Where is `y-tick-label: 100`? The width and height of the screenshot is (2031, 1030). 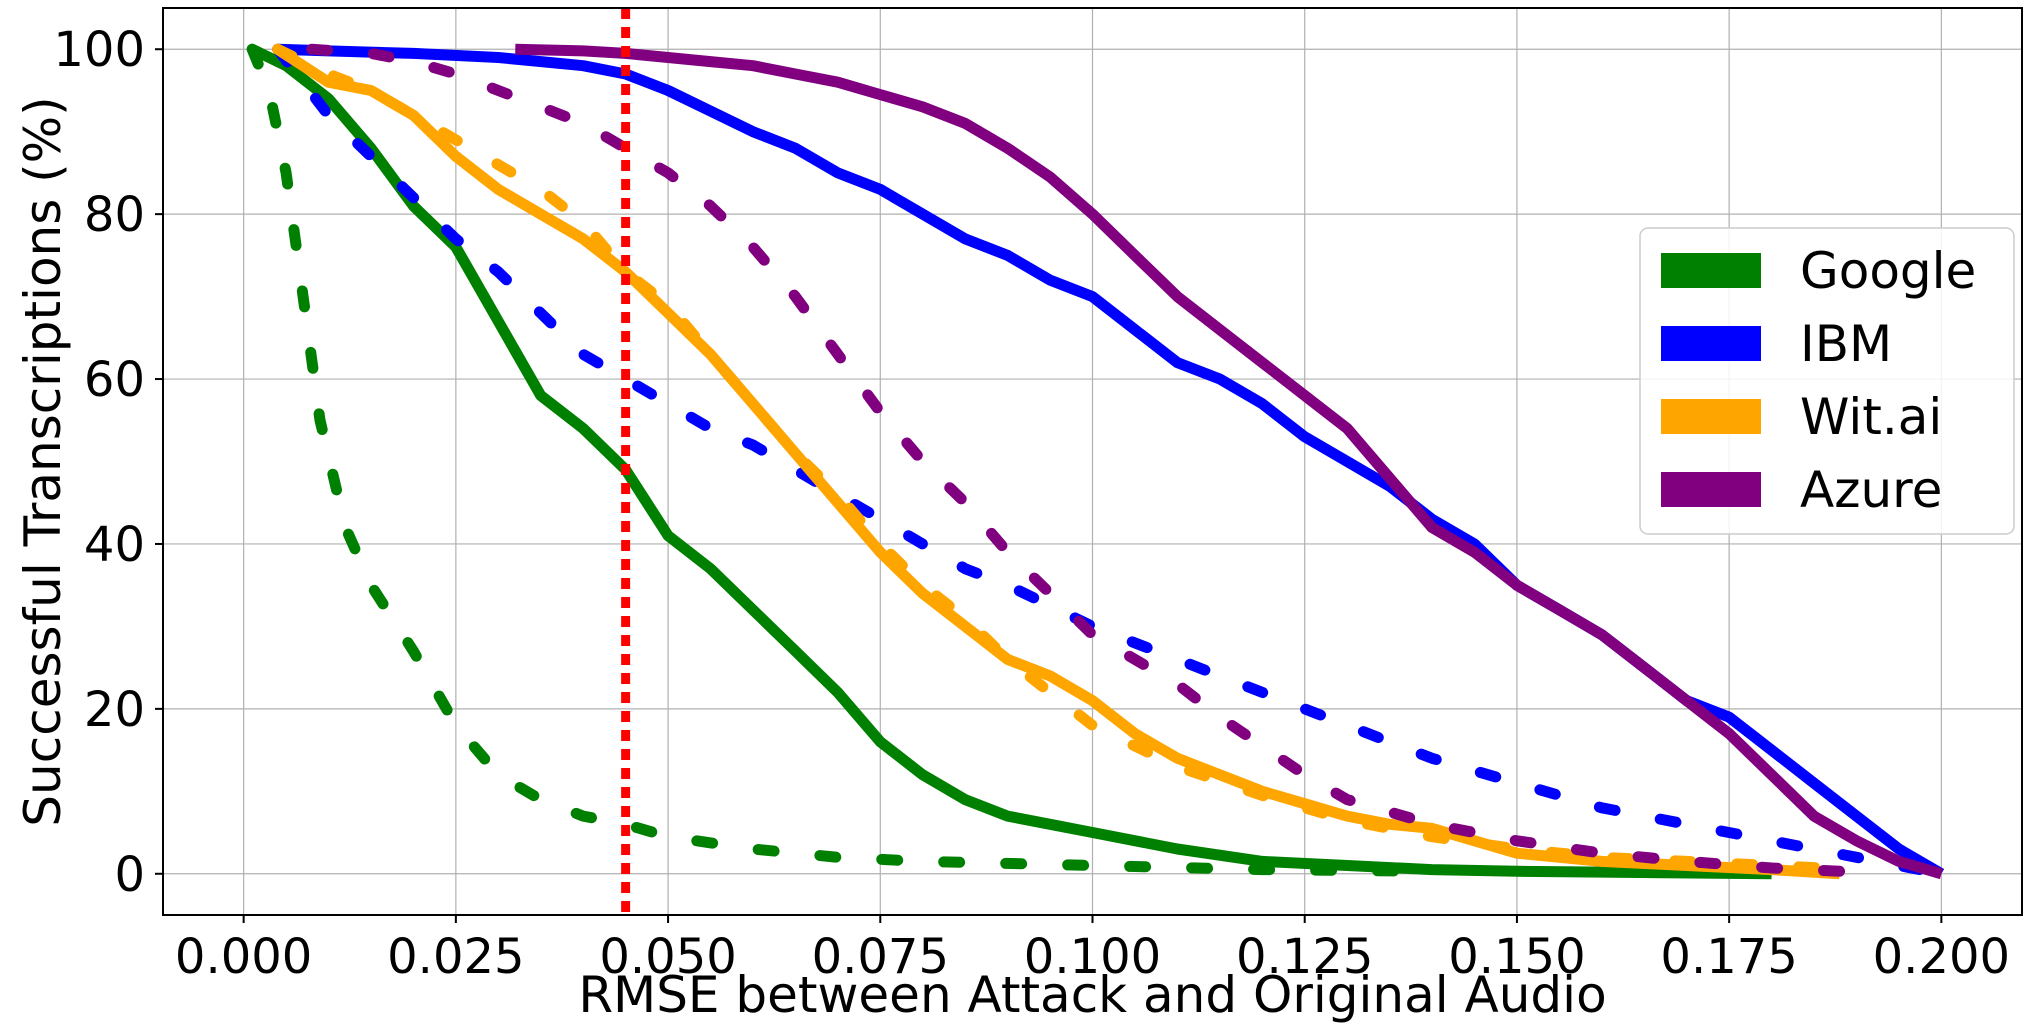 y-tick-label: 100 is located at coordinates (99, 50).